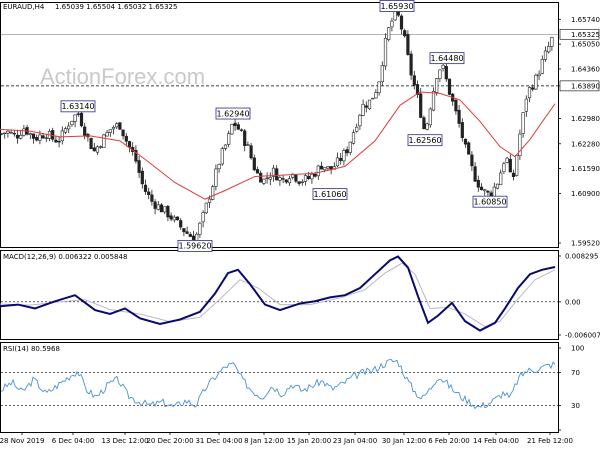 The height and width of the screenshot is (450, 600). What do you see at coordinates (577, 349) in the screenshot?
I see `rsi-tick-label: 100` at bounding box center [577, 349].